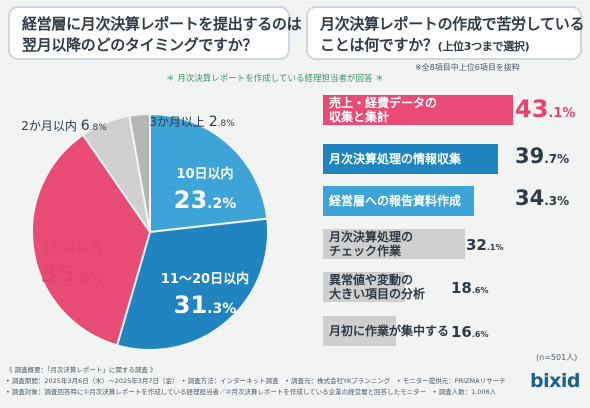 The height and width of the screenshot is (408, 590). Describe the element at coordinates (72, 274) in the screenshot. I see `pie-label-value-3: 35.9%` at that location.